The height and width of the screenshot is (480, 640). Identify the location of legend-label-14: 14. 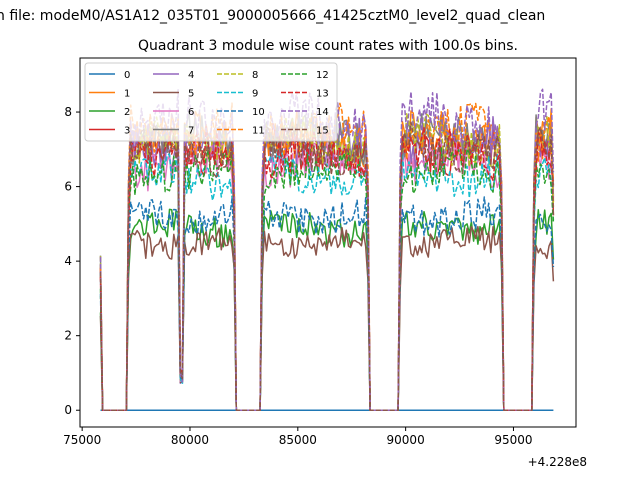
(322, 112).